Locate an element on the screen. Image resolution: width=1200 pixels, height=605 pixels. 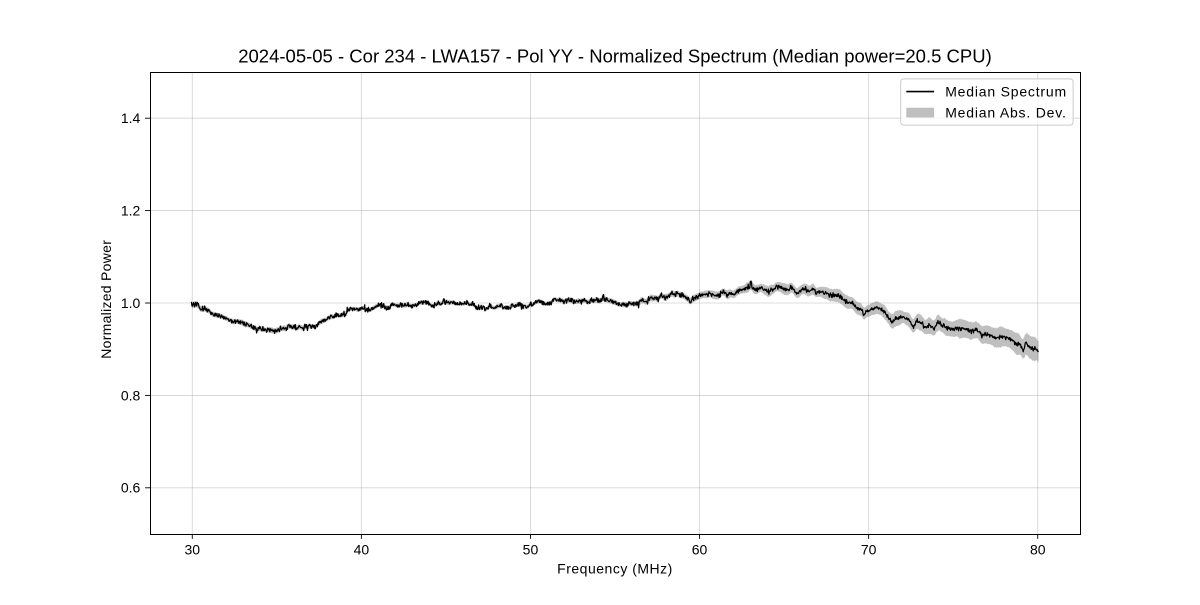
svg-text: 1.4 is located at coordinates (131, 118).